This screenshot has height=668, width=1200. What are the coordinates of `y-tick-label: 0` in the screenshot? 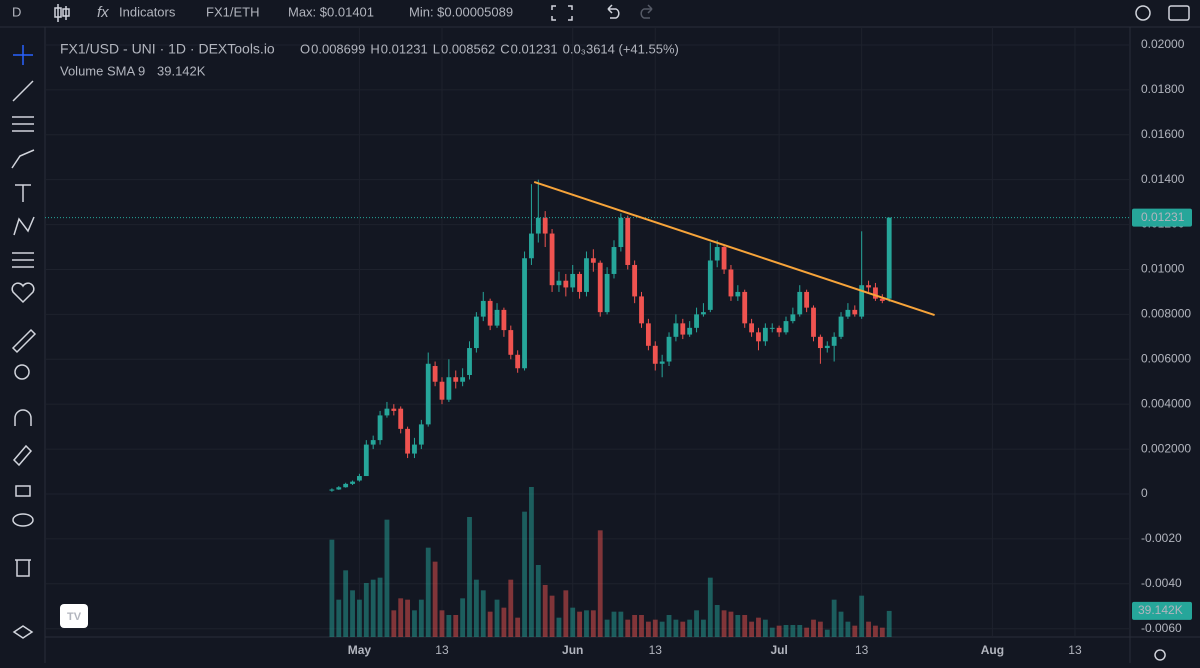 It's located at (1144, 493).